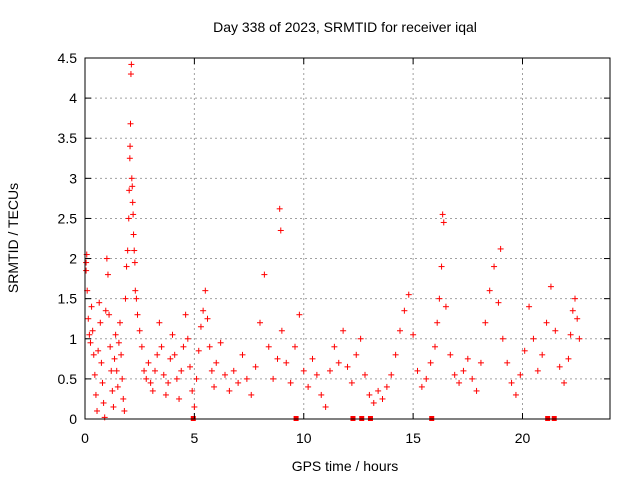 Image resolution: width=640 pixels, height=480 pixels. What do you see at coordinates (68, 58) in the screenshot?
I see `y-tick-label: 4.5` at bounding box center [68, 58].